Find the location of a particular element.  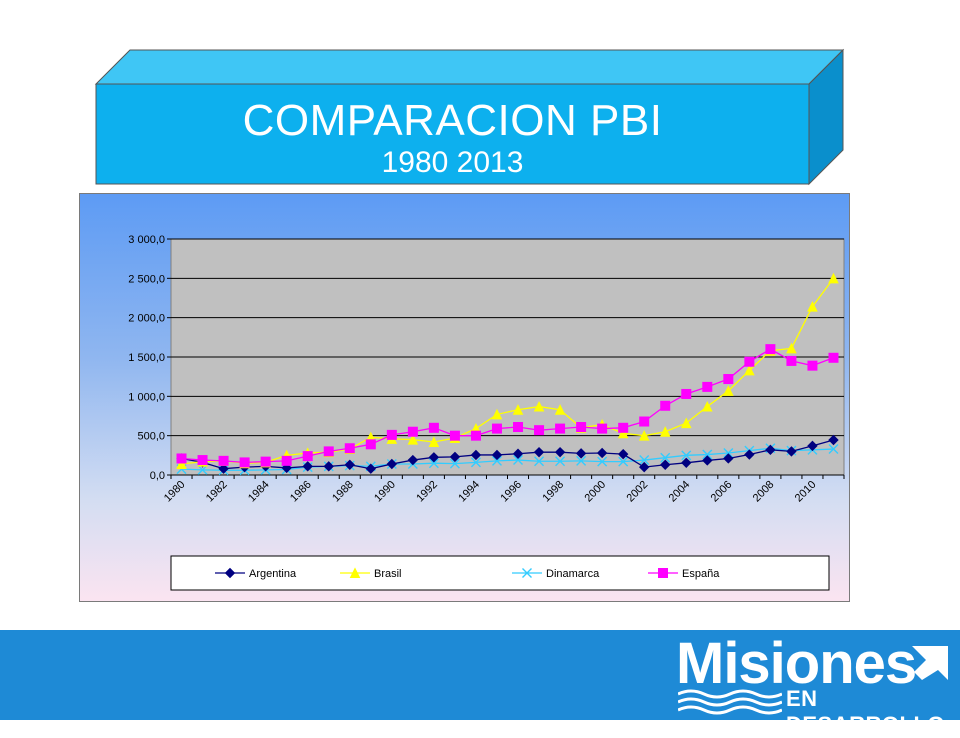

waves-icon is located at coordinates (730, 702).